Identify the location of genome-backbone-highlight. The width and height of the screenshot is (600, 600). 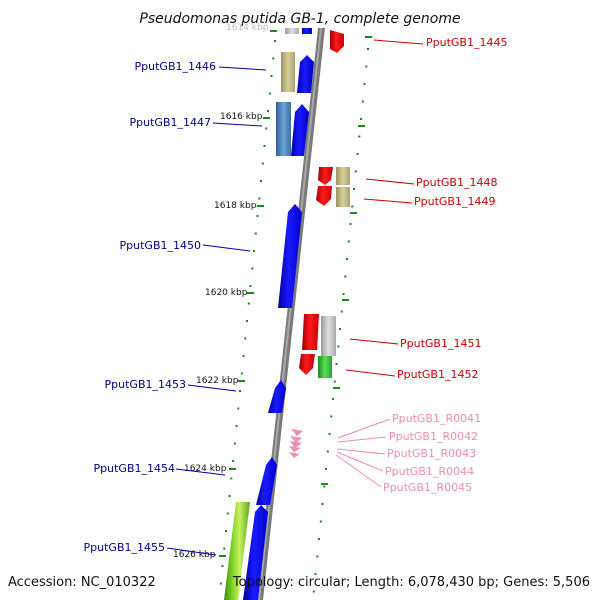
(290, 314).